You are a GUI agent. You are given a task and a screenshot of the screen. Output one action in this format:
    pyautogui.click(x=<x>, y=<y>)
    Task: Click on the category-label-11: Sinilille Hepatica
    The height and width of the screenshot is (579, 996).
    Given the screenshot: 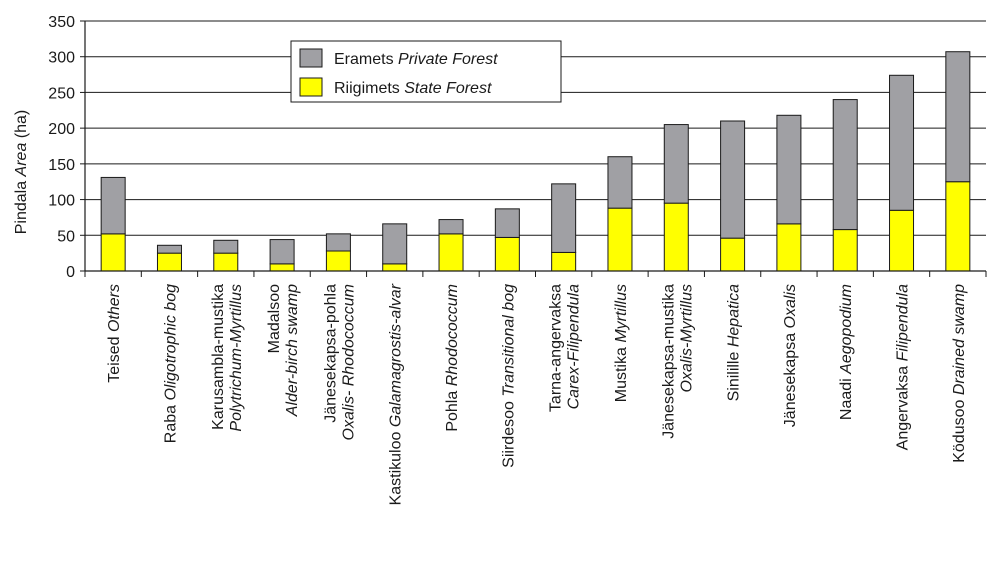 What is the action you would take?
    pyautogui.click(x=734, y=343)
    